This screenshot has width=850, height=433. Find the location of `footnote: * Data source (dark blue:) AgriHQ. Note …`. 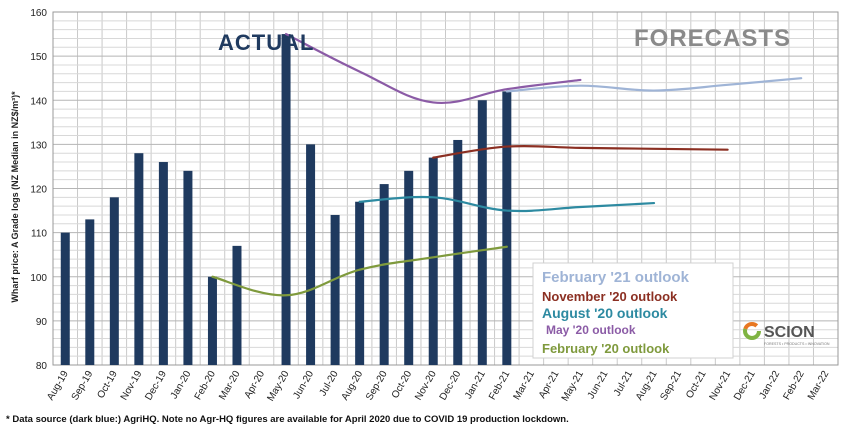

footnote: * Data source (dark blue:) AgriHQ. Note … is located at coordinates (287, 419).